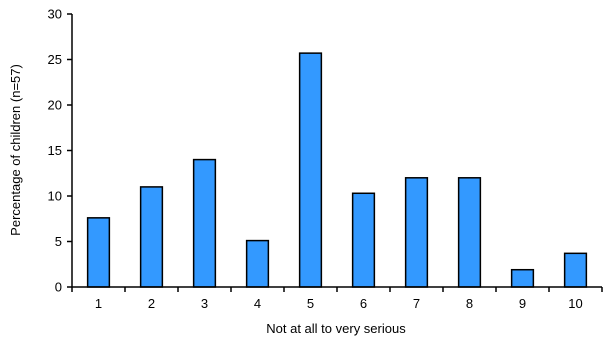  What do you see at coordinates (257, 303) in the screenshot?
I see `x-tick-label: 4` at bounding box center [257, 303].